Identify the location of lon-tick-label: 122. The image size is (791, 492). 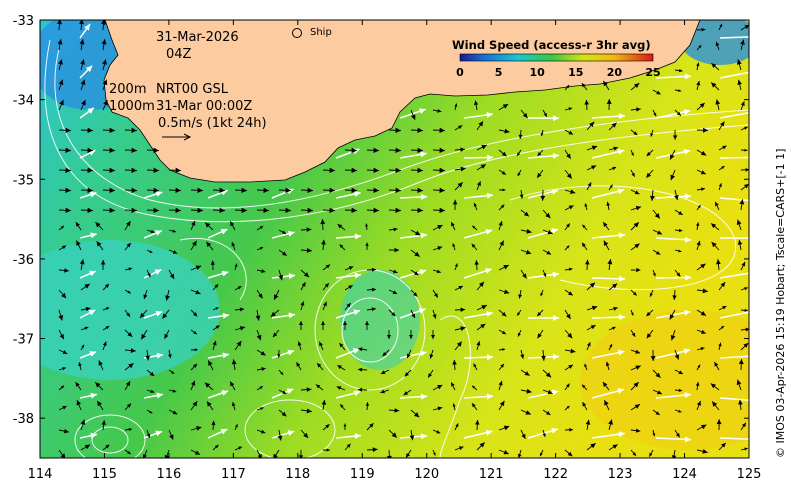
(555, 474).